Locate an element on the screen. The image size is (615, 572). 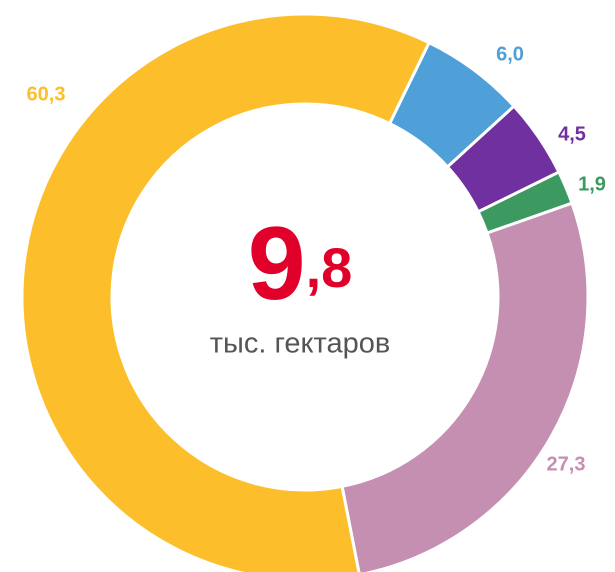
center-value: 9,8 is located at coordinates (300, 264).